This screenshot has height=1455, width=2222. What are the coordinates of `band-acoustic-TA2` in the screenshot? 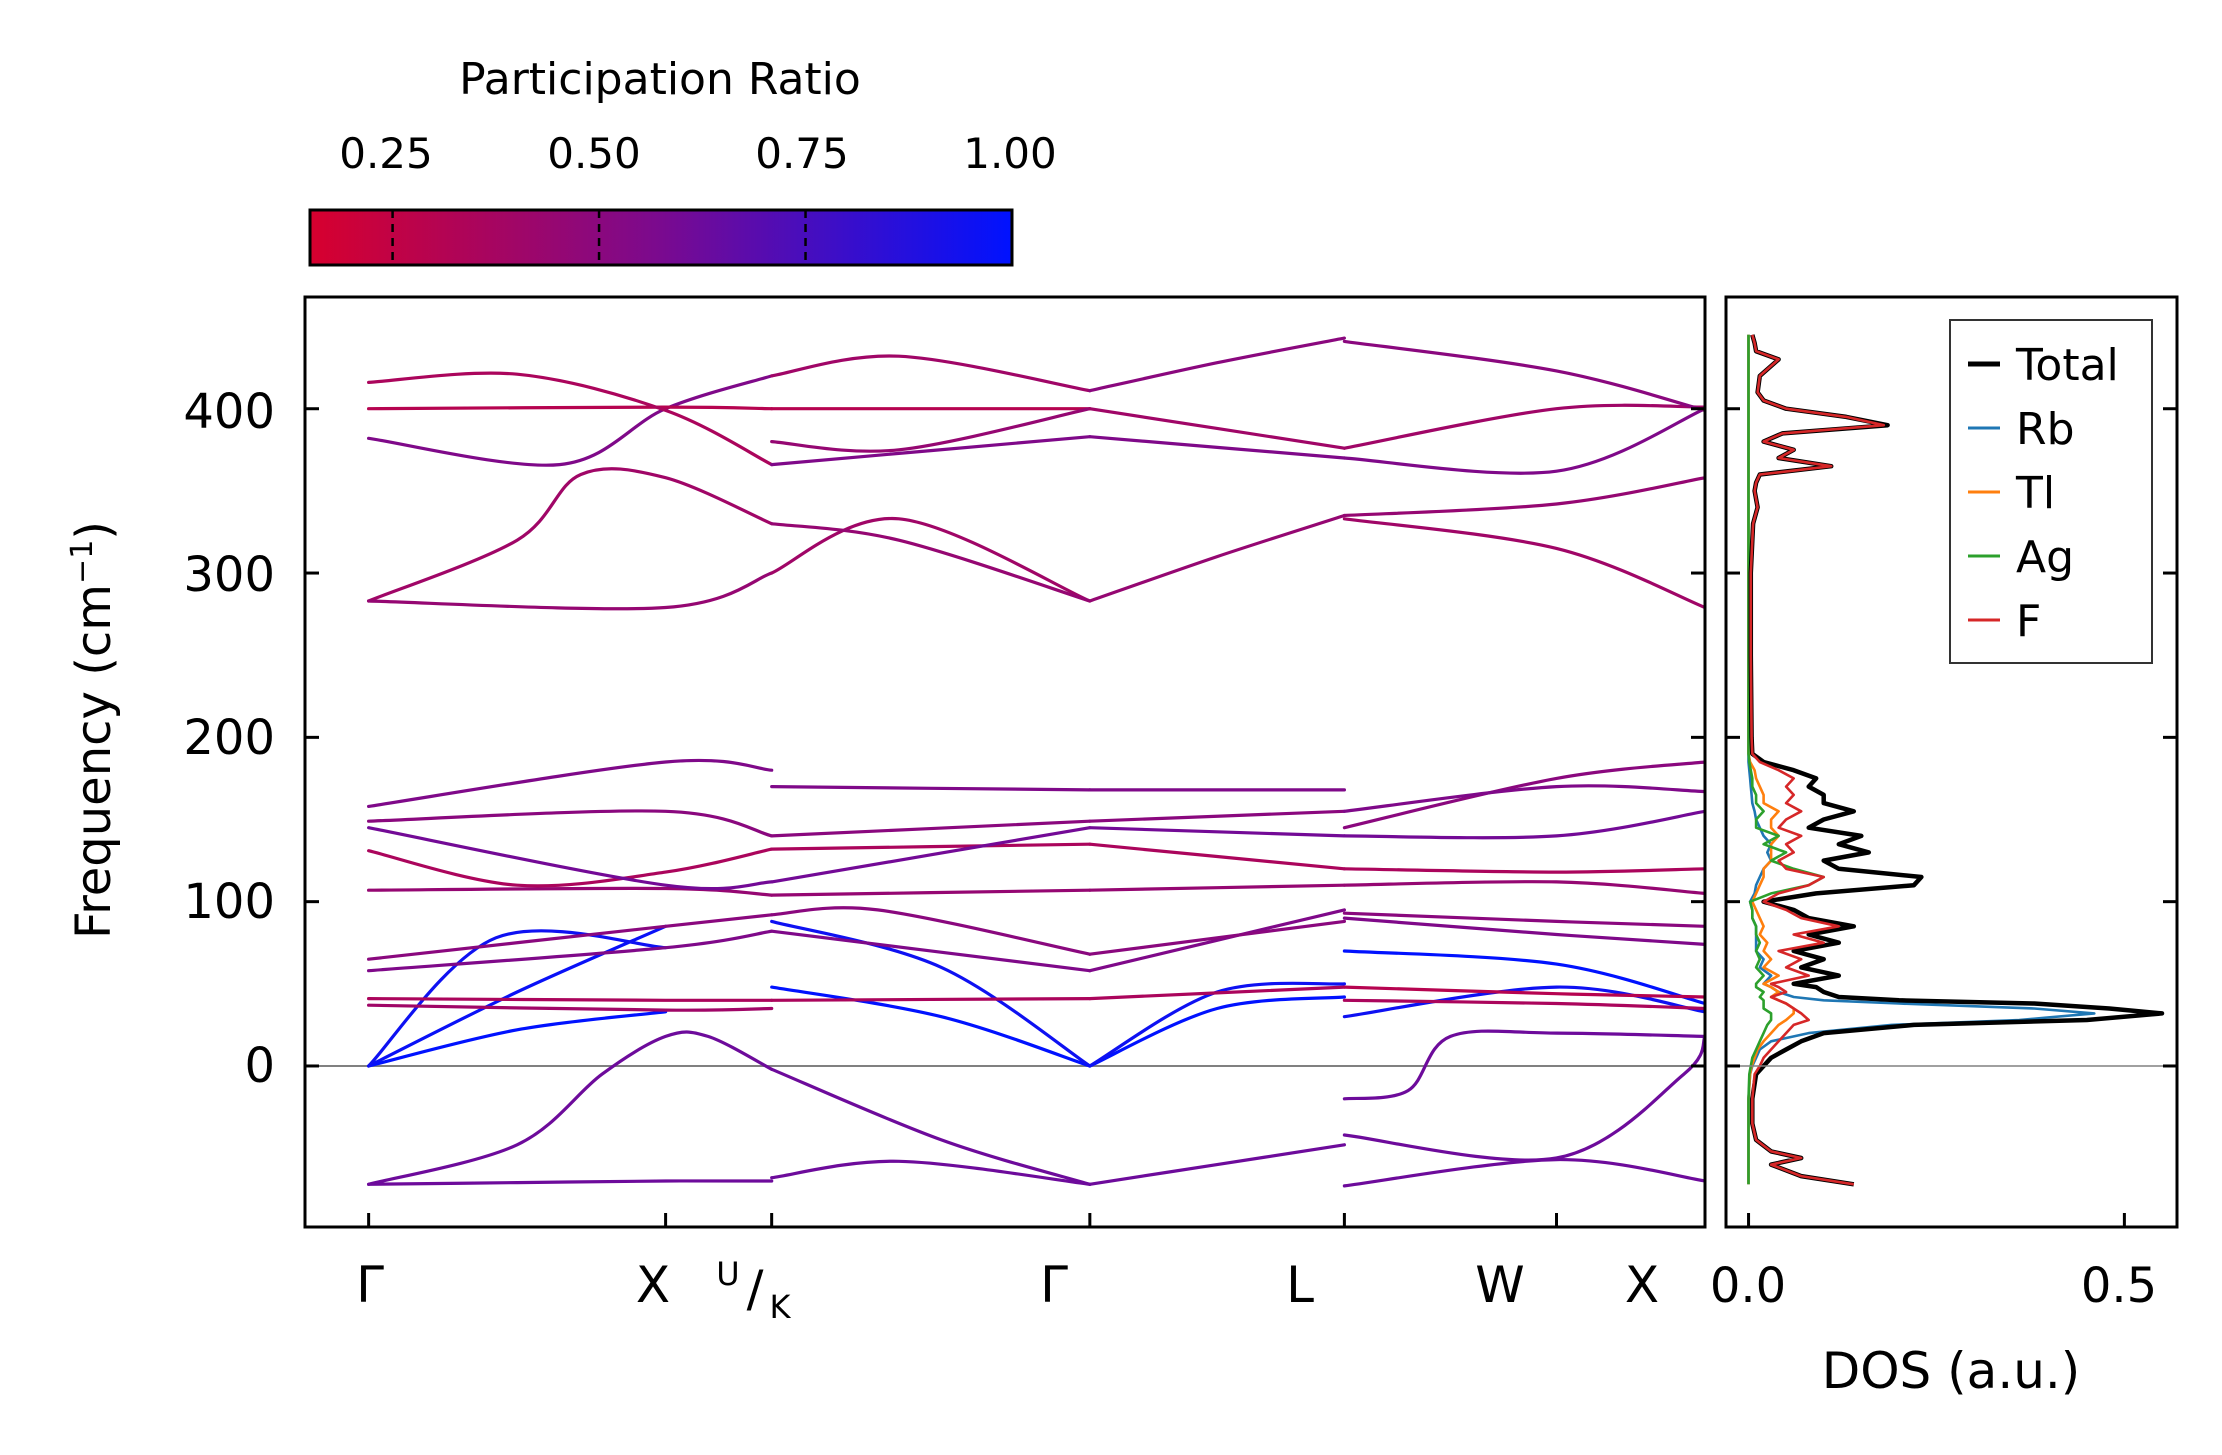 It's located at (517, 996).